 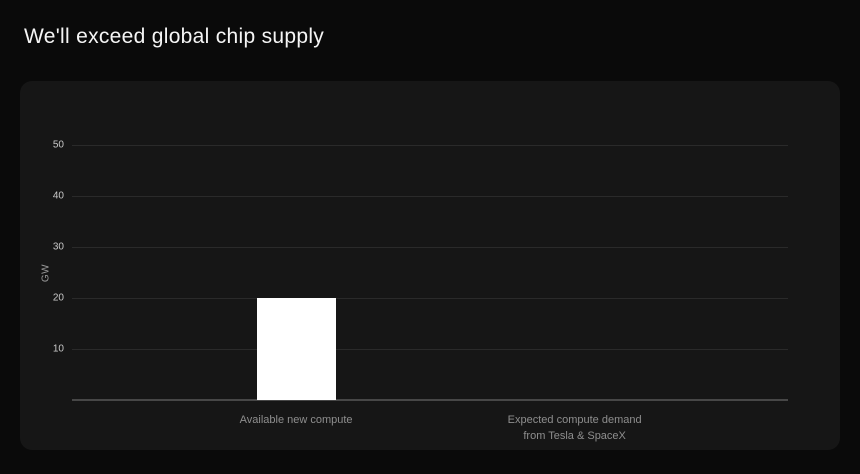 I want to click on bar, so click(x=296, y=349).